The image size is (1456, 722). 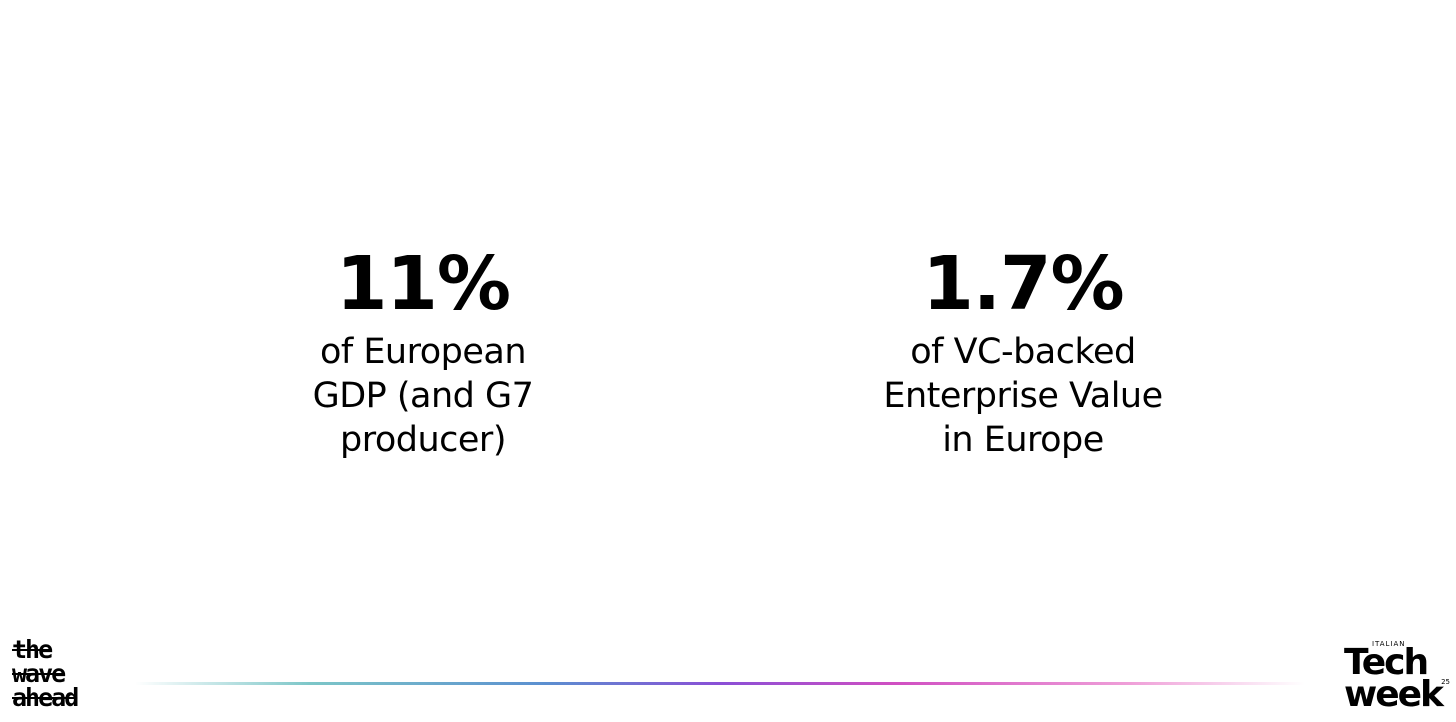 What do you see at coordinates (1023, 440) in the screenshot?
I see `stat-text: in Europe` at bounding box center [1023, 440].